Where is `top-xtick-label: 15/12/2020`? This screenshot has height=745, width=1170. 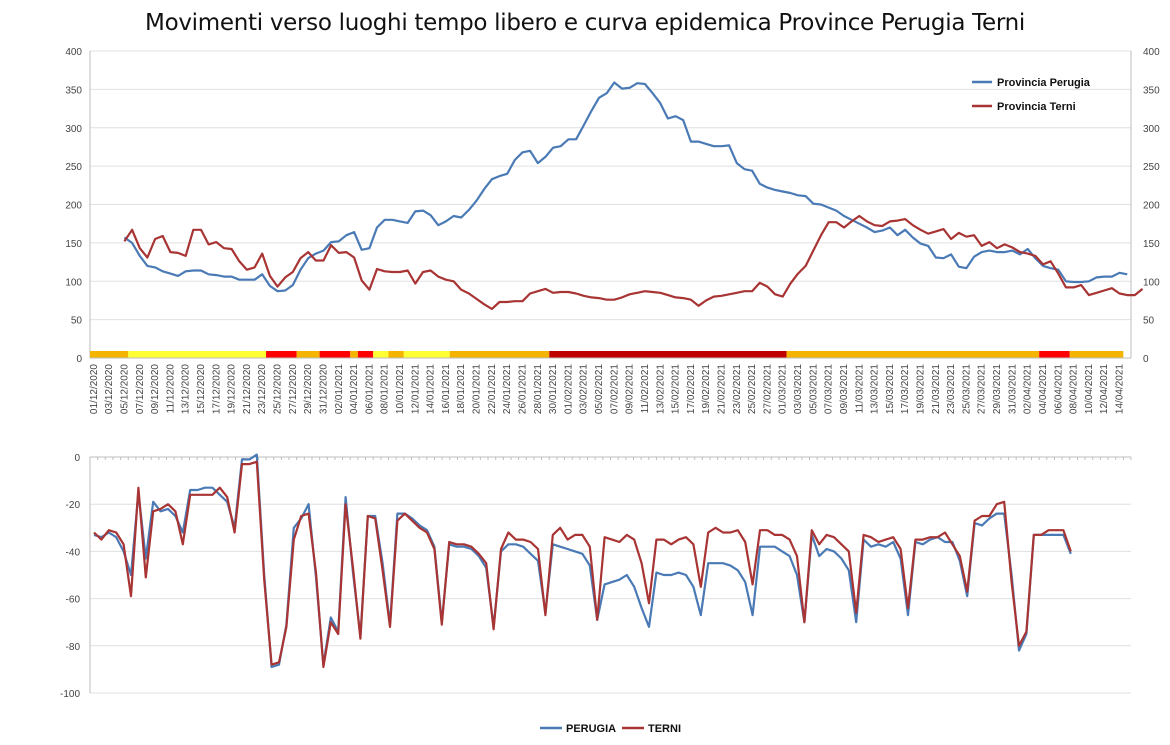 top-xtick-label: 15/12/2020 is located at coordinates (201, 389).